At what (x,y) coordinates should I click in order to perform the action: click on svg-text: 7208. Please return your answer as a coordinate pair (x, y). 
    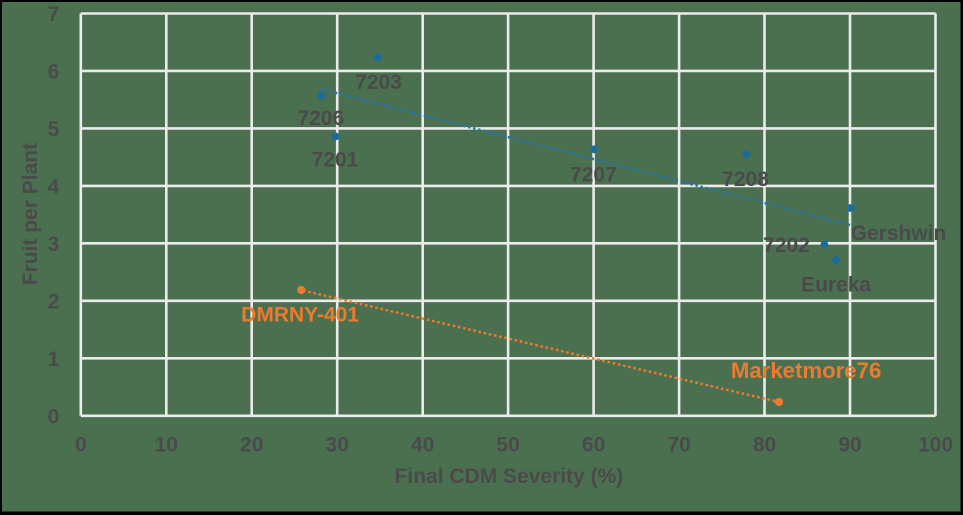
    Looking at the image, I should click on (745, 179).